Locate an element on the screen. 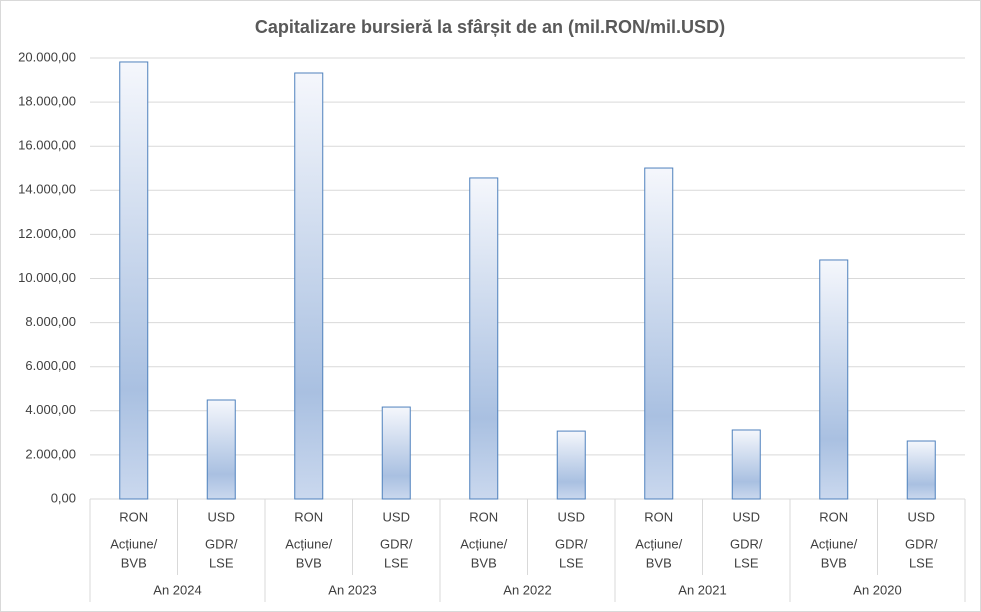  y-tick-label: 16.000,00 is located at coordinates (47, 145).